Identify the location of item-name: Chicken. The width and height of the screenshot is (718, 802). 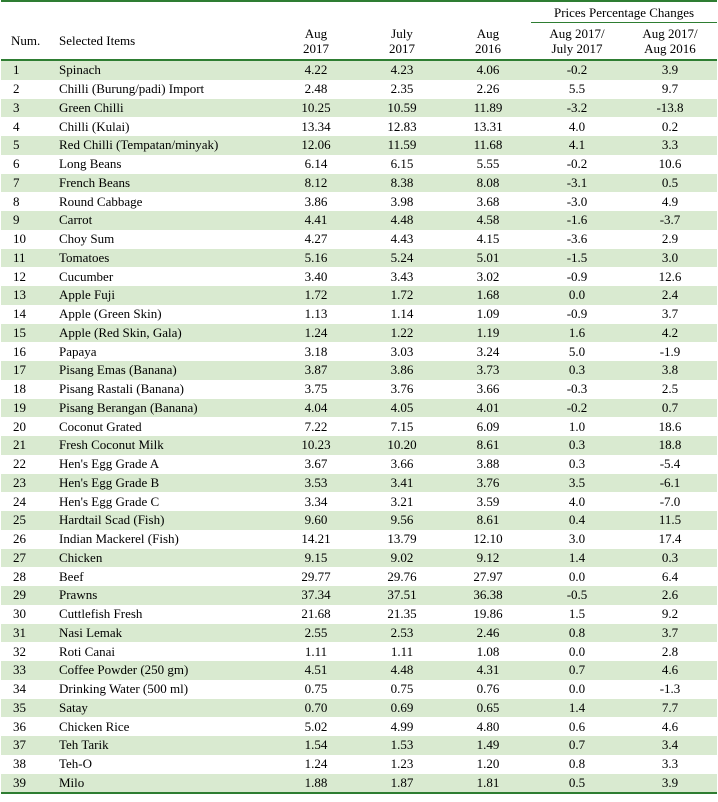
(163, 558).